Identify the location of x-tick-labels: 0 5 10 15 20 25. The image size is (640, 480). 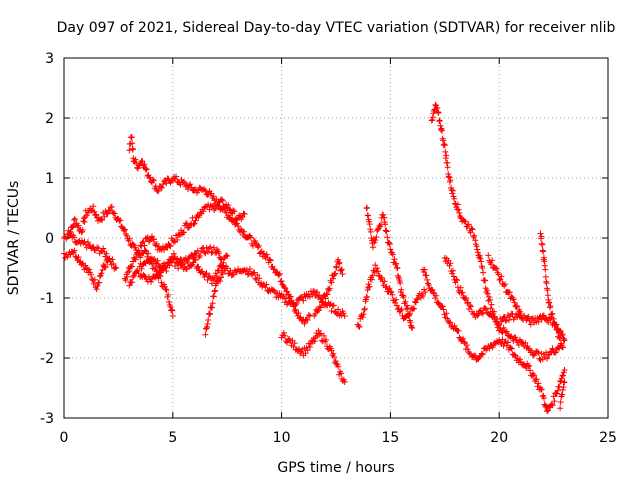
(338, 438).